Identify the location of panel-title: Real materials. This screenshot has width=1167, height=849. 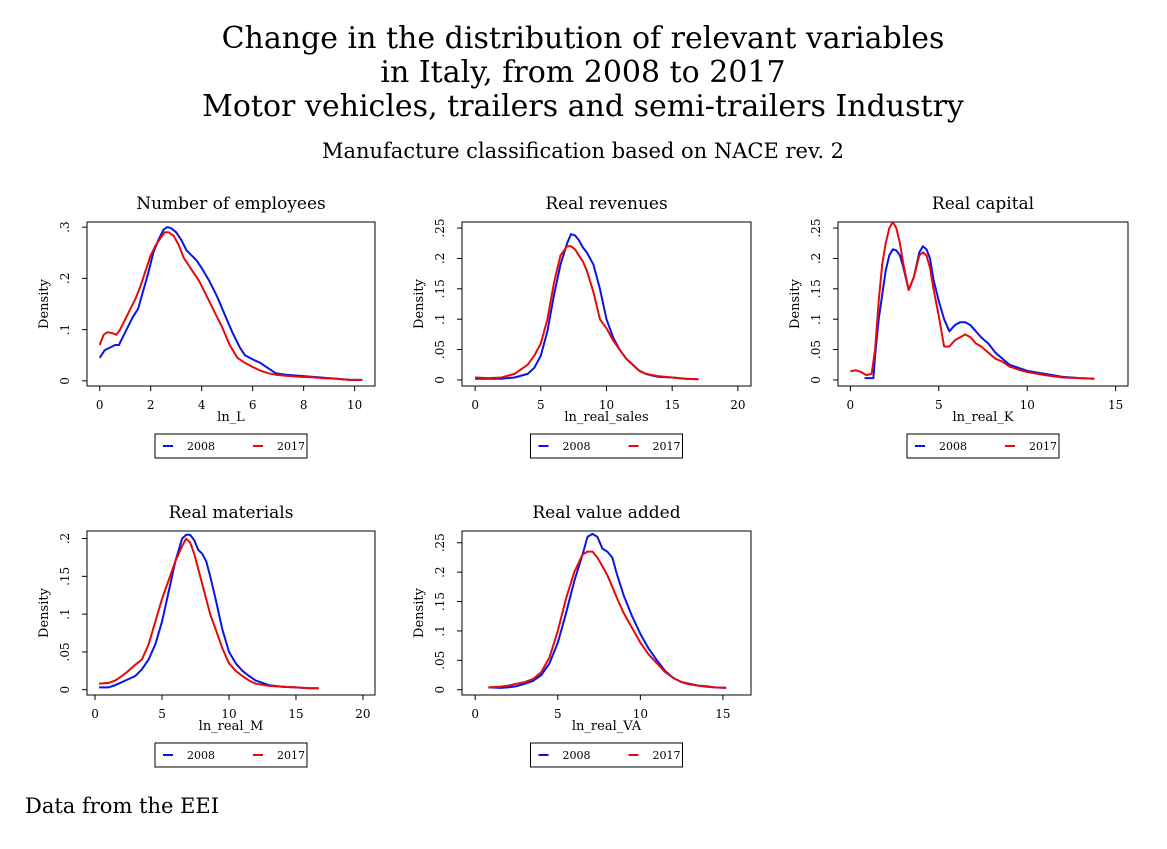
(231, 513).